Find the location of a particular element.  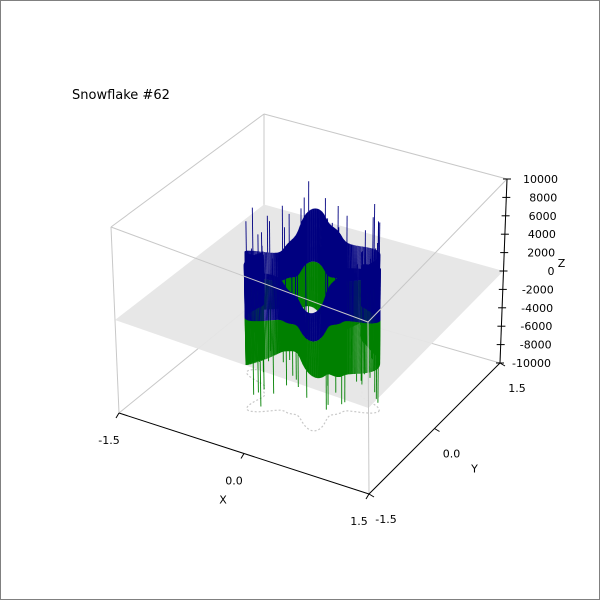

floor-shadow-outline is located at coordinates (313, 391).